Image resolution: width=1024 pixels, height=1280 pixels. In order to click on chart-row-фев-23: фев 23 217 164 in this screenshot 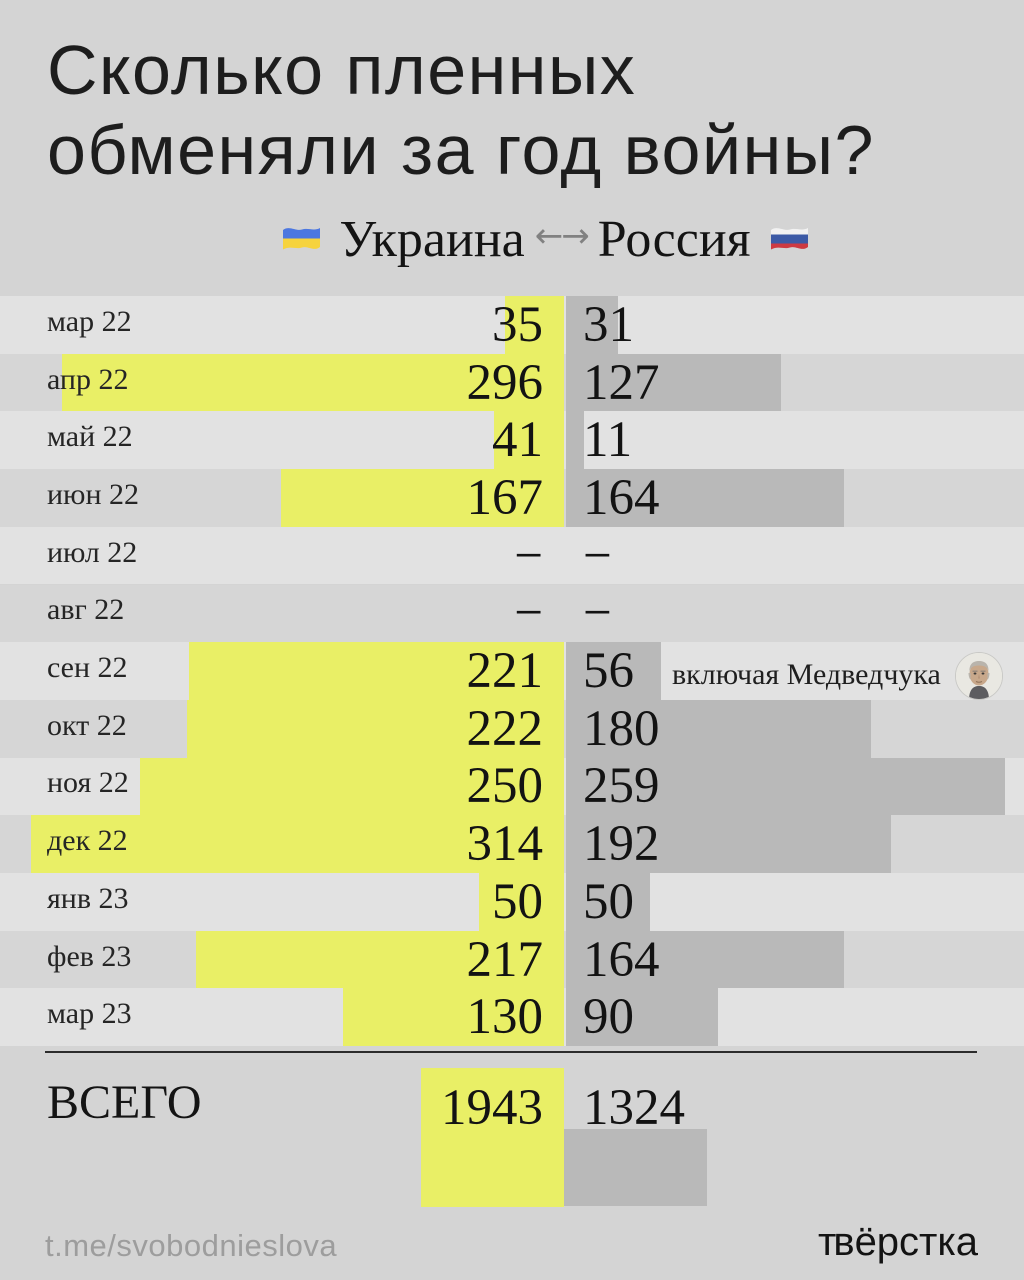, I will do `click(512, 959)`.